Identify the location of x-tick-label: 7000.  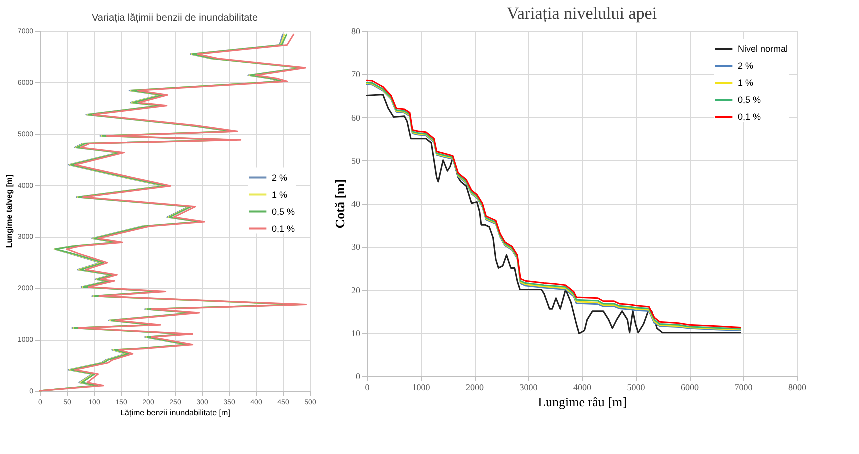
(744, 387).